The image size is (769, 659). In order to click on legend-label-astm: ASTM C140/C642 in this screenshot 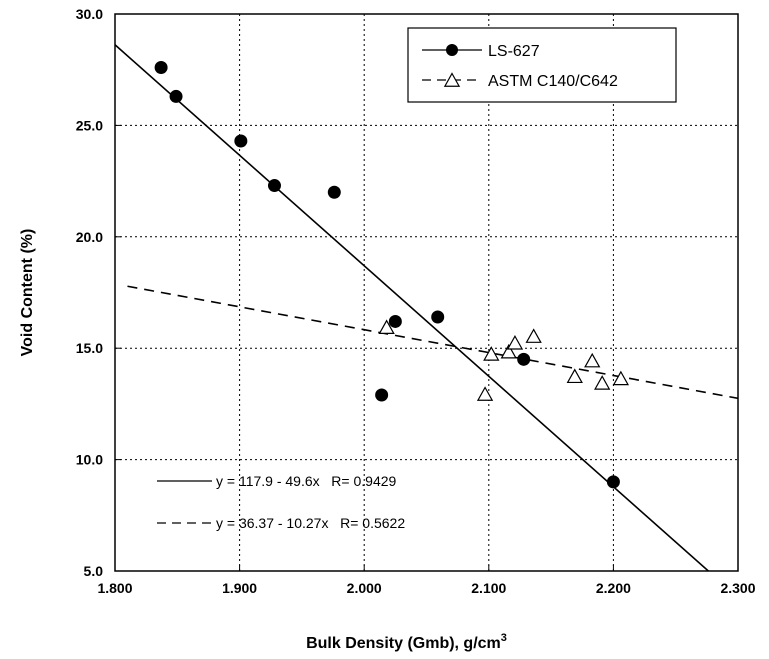, I will do `click(553, 81)`.